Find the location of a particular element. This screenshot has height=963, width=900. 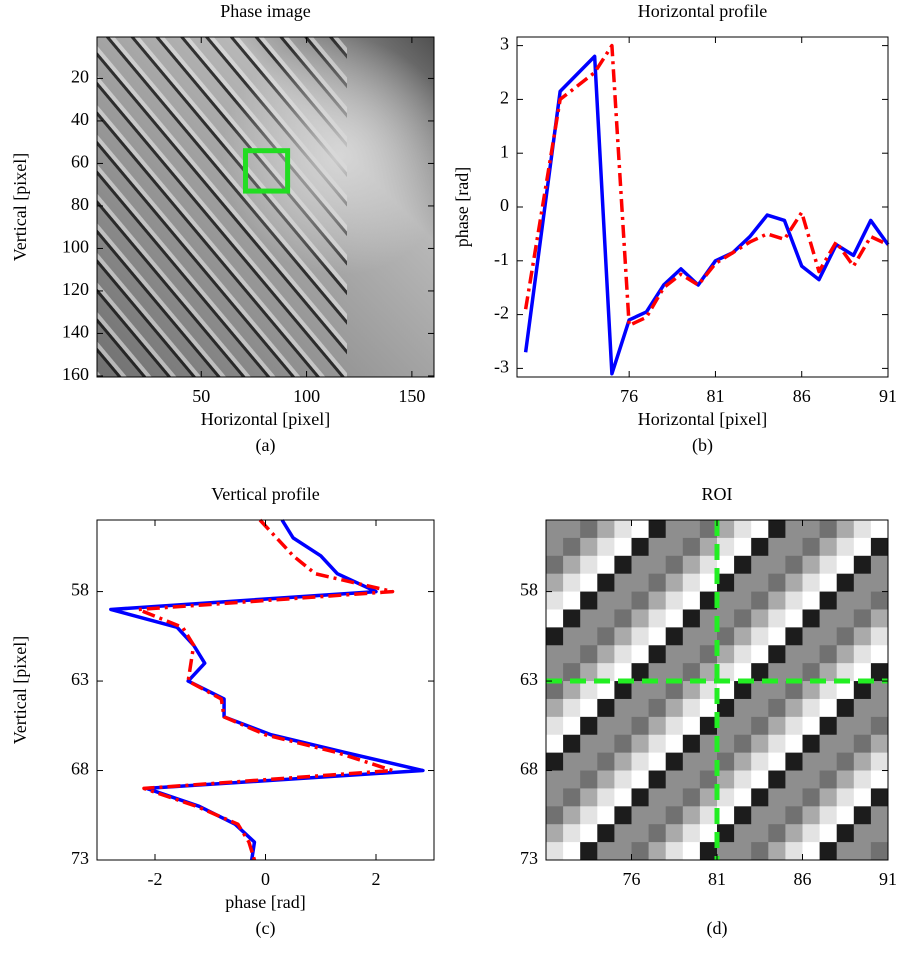

y-tick-label: 20 is located at coordinates (80, 77).